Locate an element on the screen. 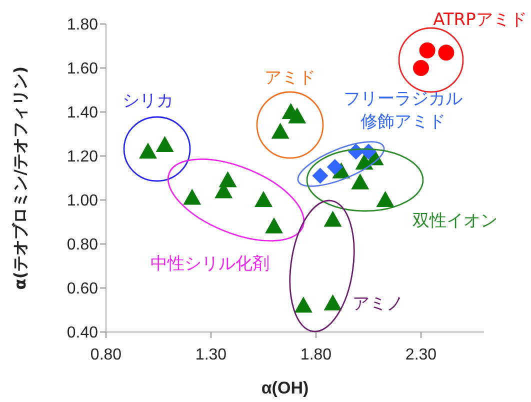  y-tick-label: 1.80 is located at coordinates (82, 25).